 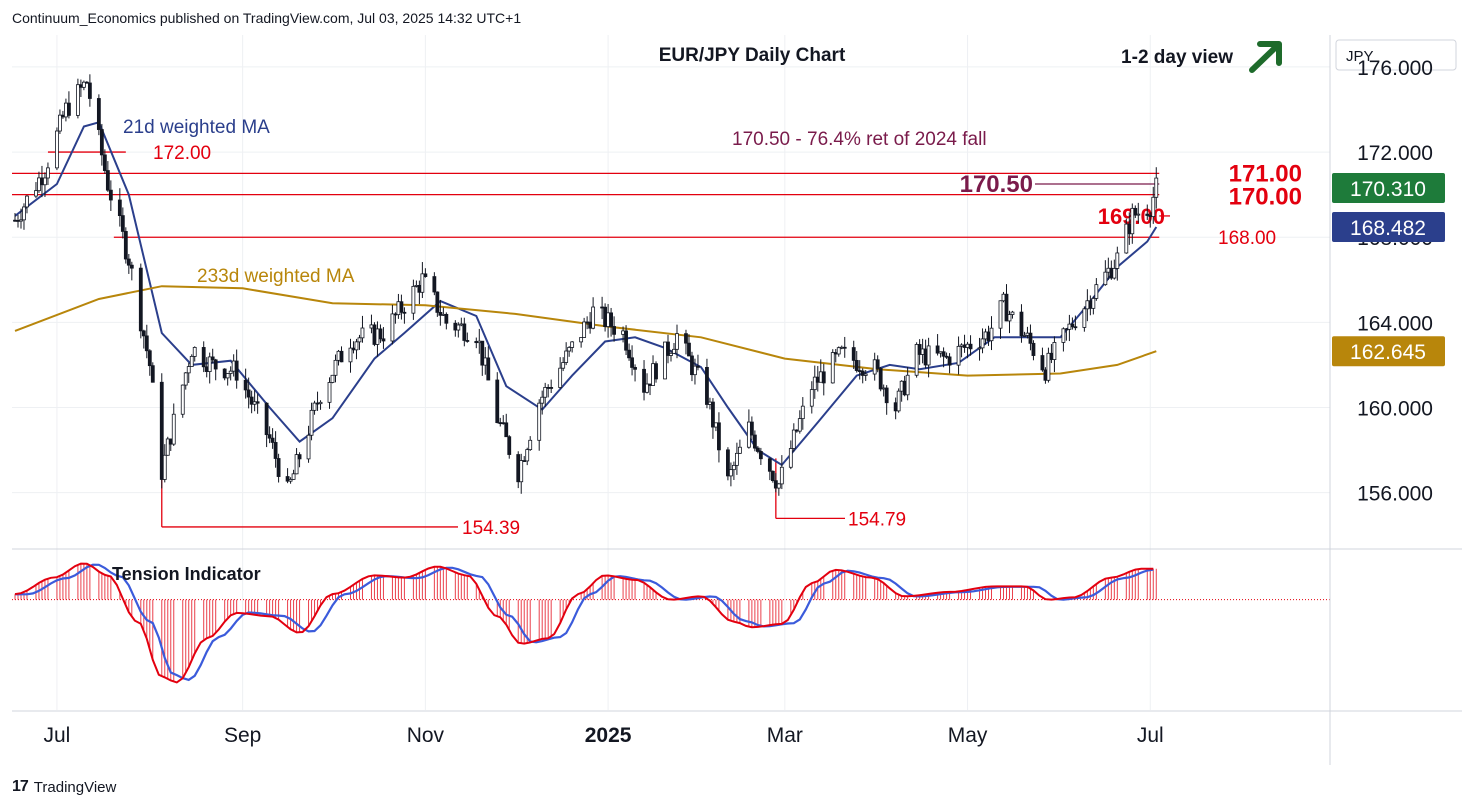 What do you see at coordinates (996, 184) in the screenshot?
I see `level-label-170.50: 170.50` at bounding box center [996, 184].